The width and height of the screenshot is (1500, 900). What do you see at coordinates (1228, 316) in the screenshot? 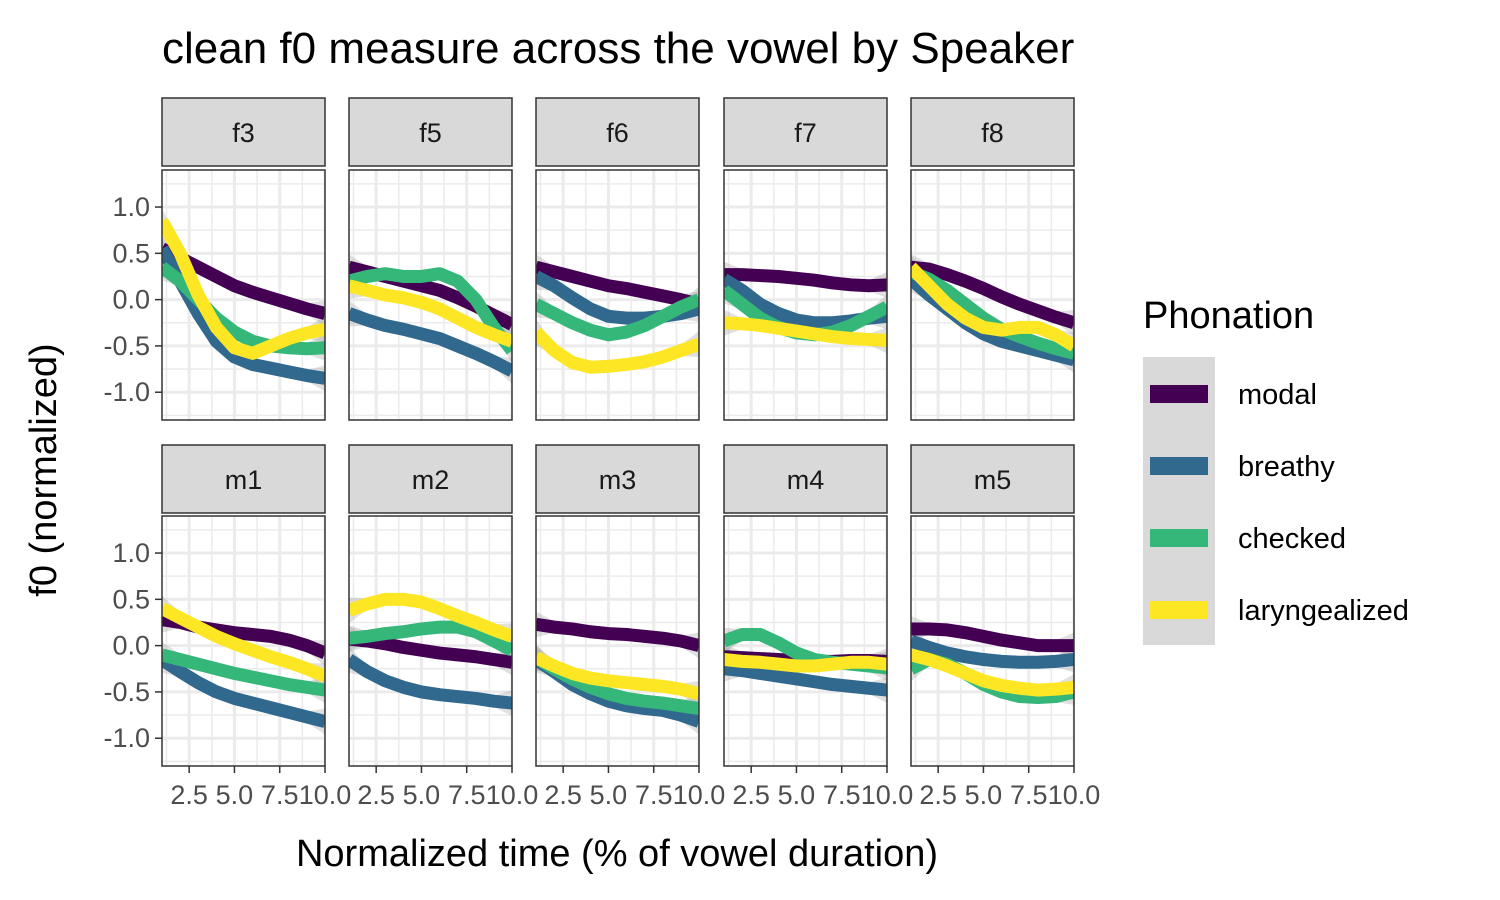
I see `legend-title: Phonation` at bounding box center [1228, 316].